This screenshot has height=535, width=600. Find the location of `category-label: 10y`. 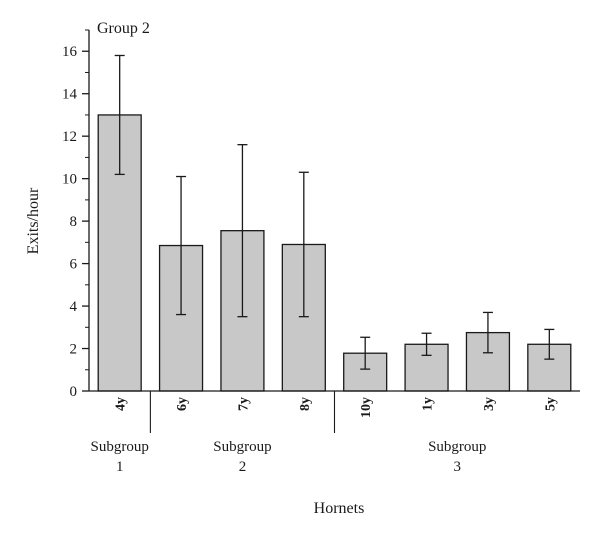

category-label: 10y is located at coordinates (366, 407).